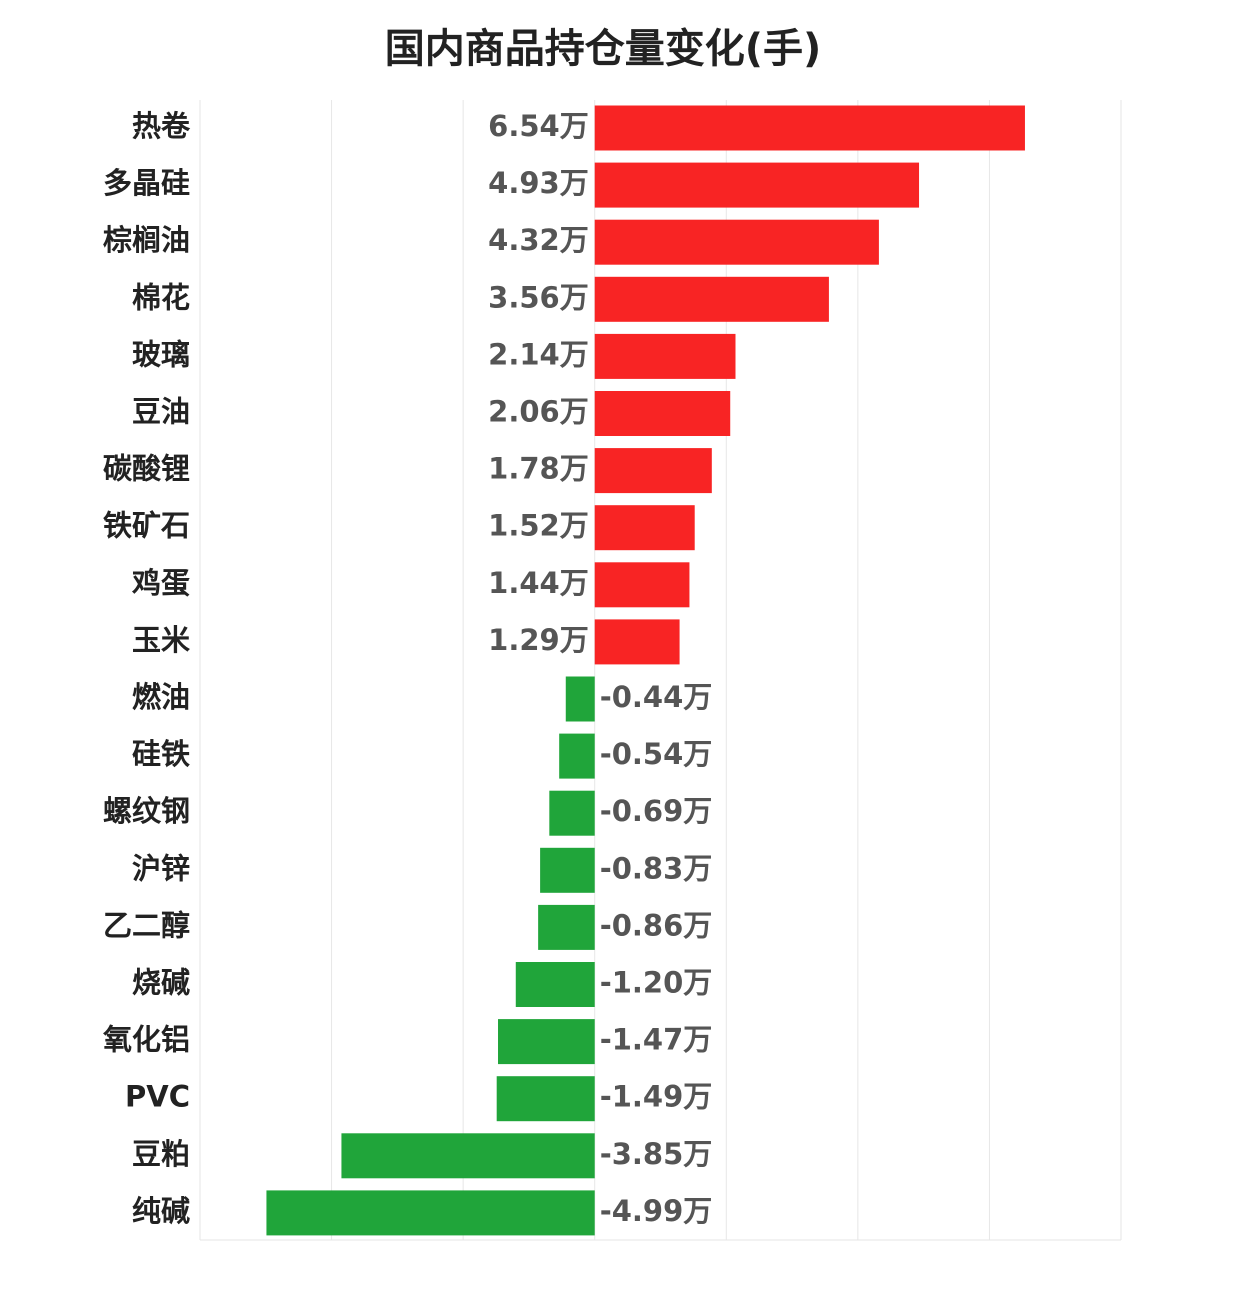 The width and height of the screenshot is (1246, 1304). I want to click on category-label: 铁矿石, so click(146, 526).